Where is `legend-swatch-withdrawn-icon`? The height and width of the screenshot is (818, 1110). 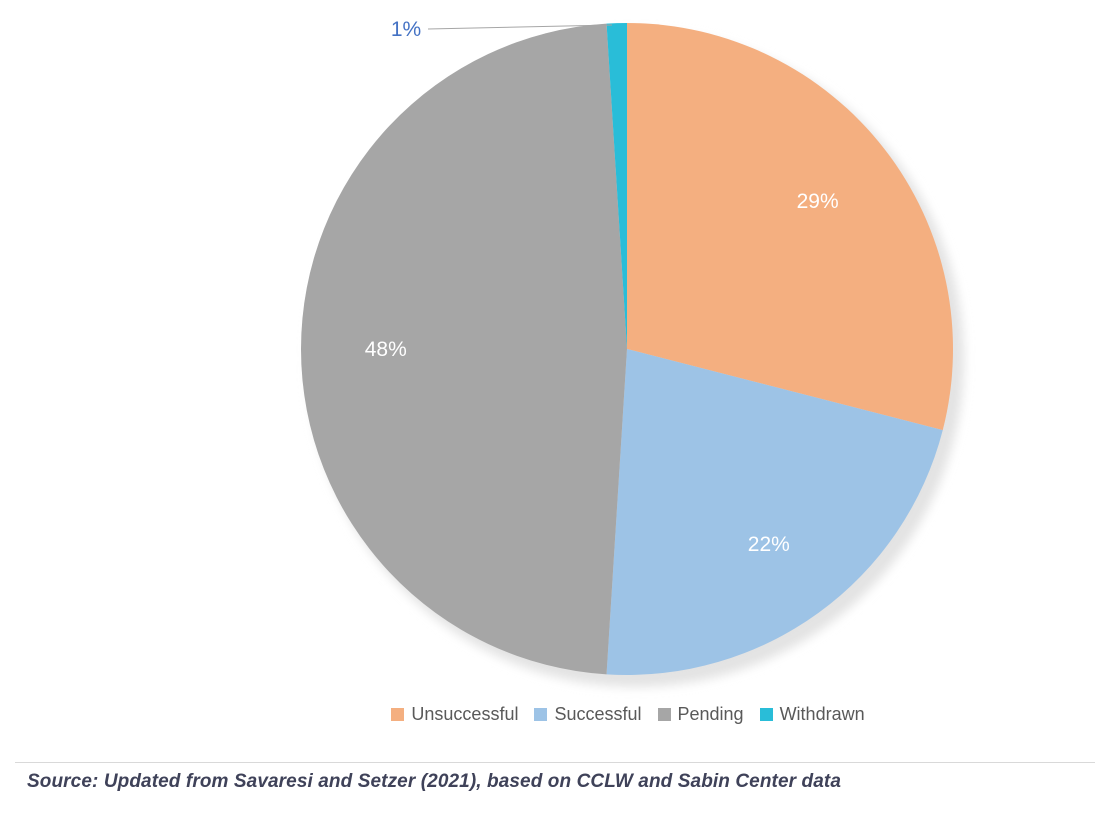 legend-swatch-withdrawn-icon is located at coordinates (766, 714).